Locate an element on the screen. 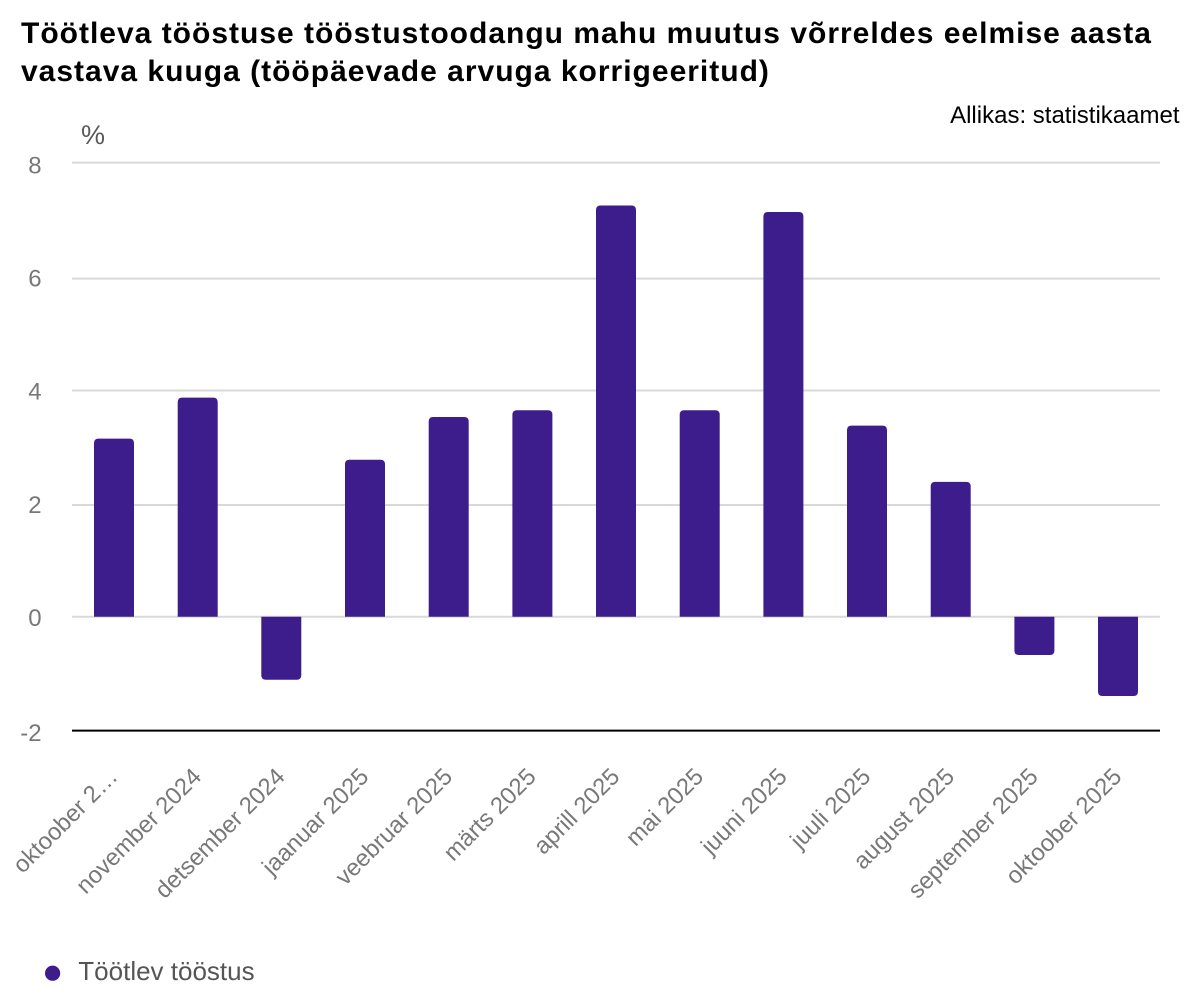 The image size is (1200, 1000). svg-text: Allikas: statistikaamet is located at coordinates (1065, 115).